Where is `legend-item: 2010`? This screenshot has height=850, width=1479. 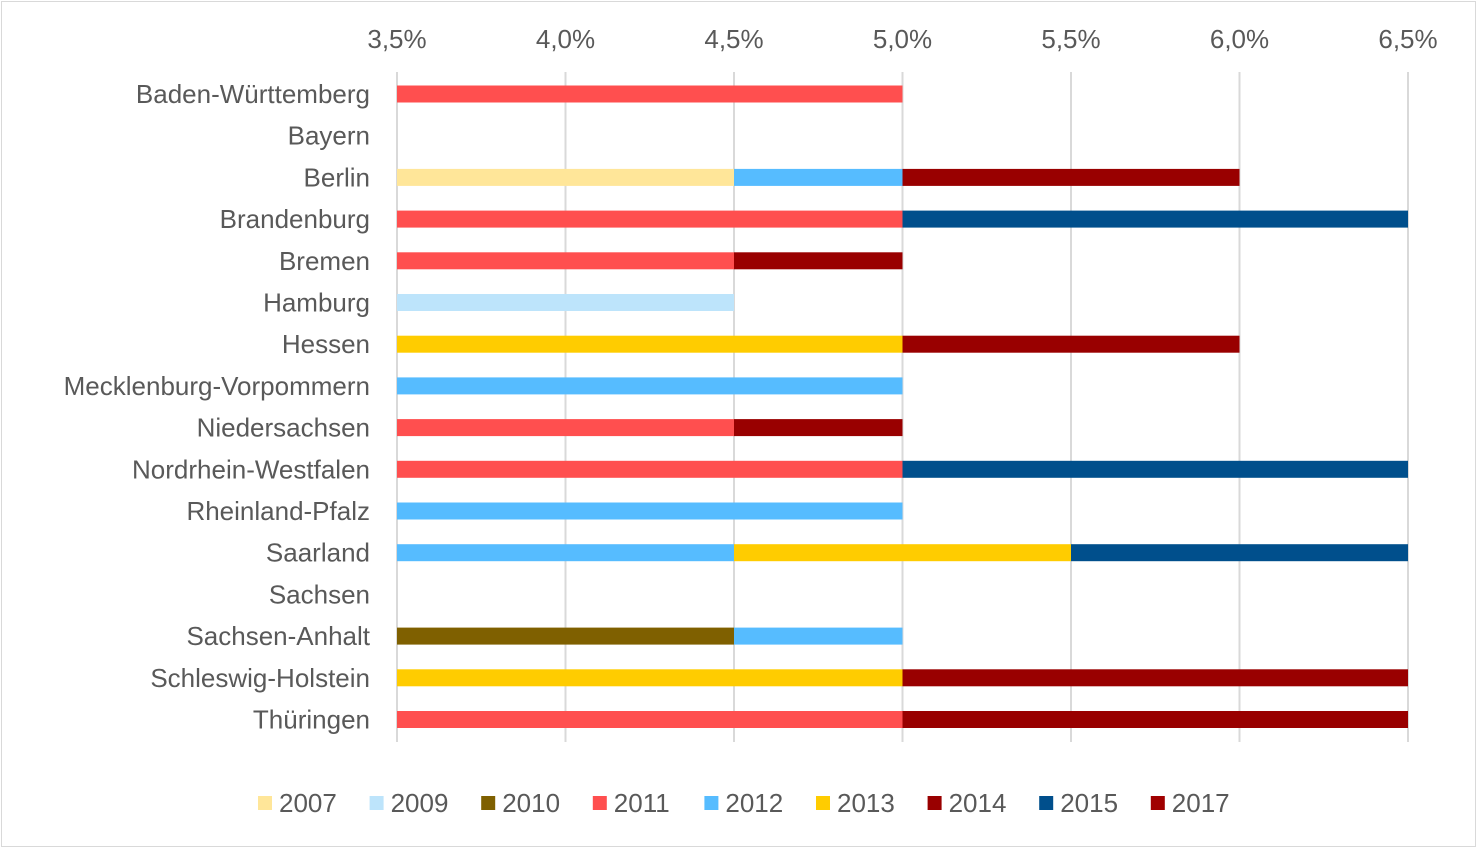 legend-item: 2010 is located at coordinates (520, 803).